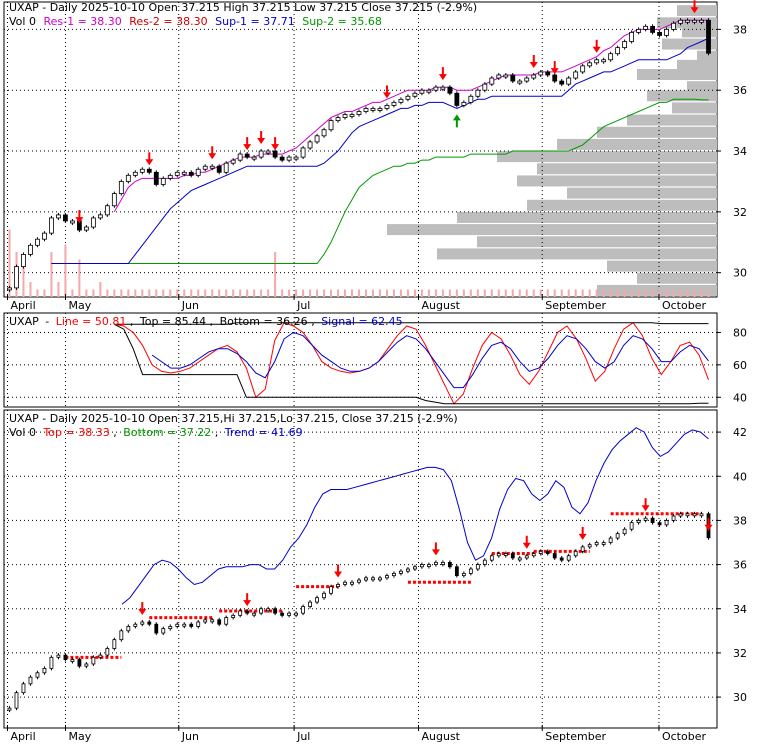 This screenshot has width=780, height=745. Describe the element at coordinates (362, 321) in the screenshot. I see `legend-signal: Signal = 62.45` at that location.